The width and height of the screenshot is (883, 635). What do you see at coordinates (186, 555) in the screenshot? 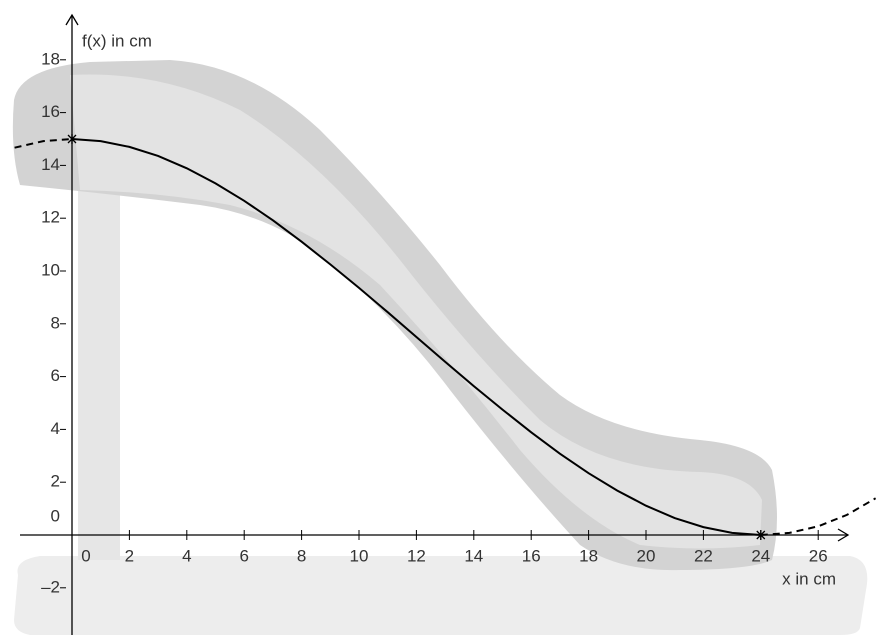
I see `x-tick-label: 4` at bounding box center [186, 555].